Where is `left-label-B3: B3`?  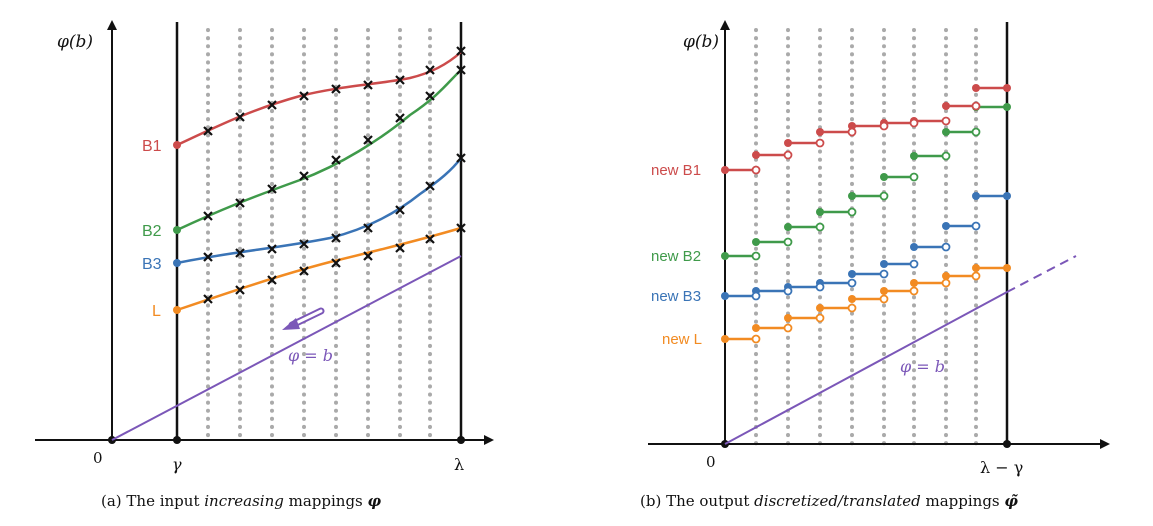 left-label-B3: B3 is located at coordinates (152, 264).